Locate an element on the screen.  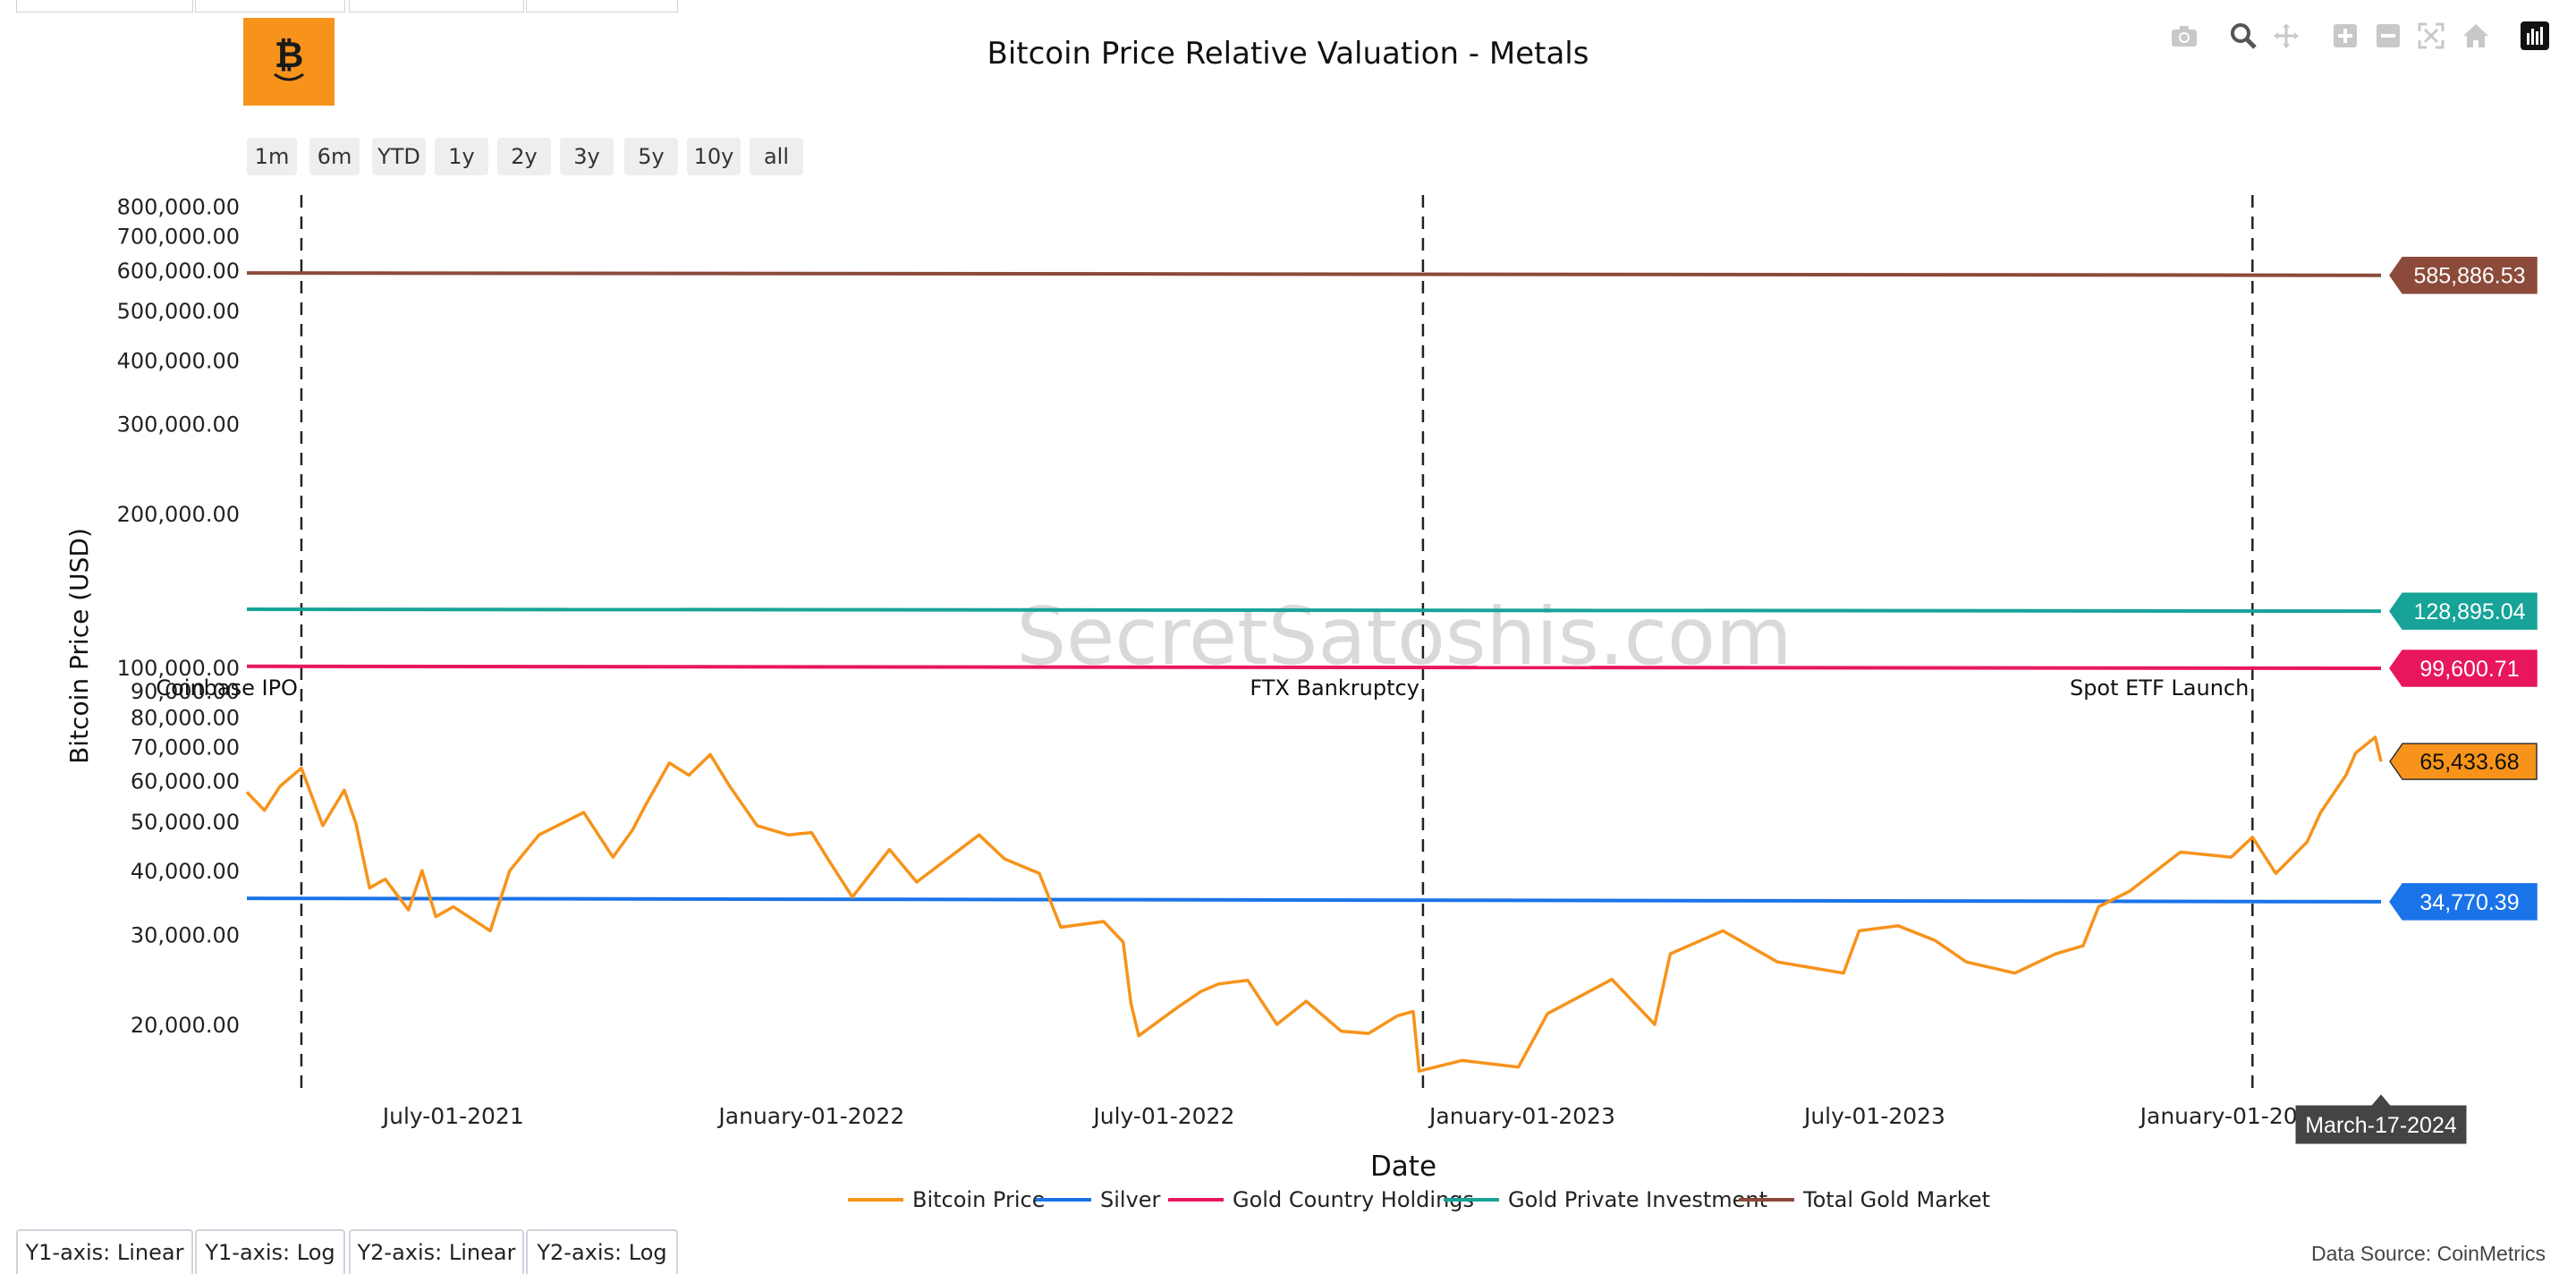
range-button-all: all is located at coordinates (776, 156).